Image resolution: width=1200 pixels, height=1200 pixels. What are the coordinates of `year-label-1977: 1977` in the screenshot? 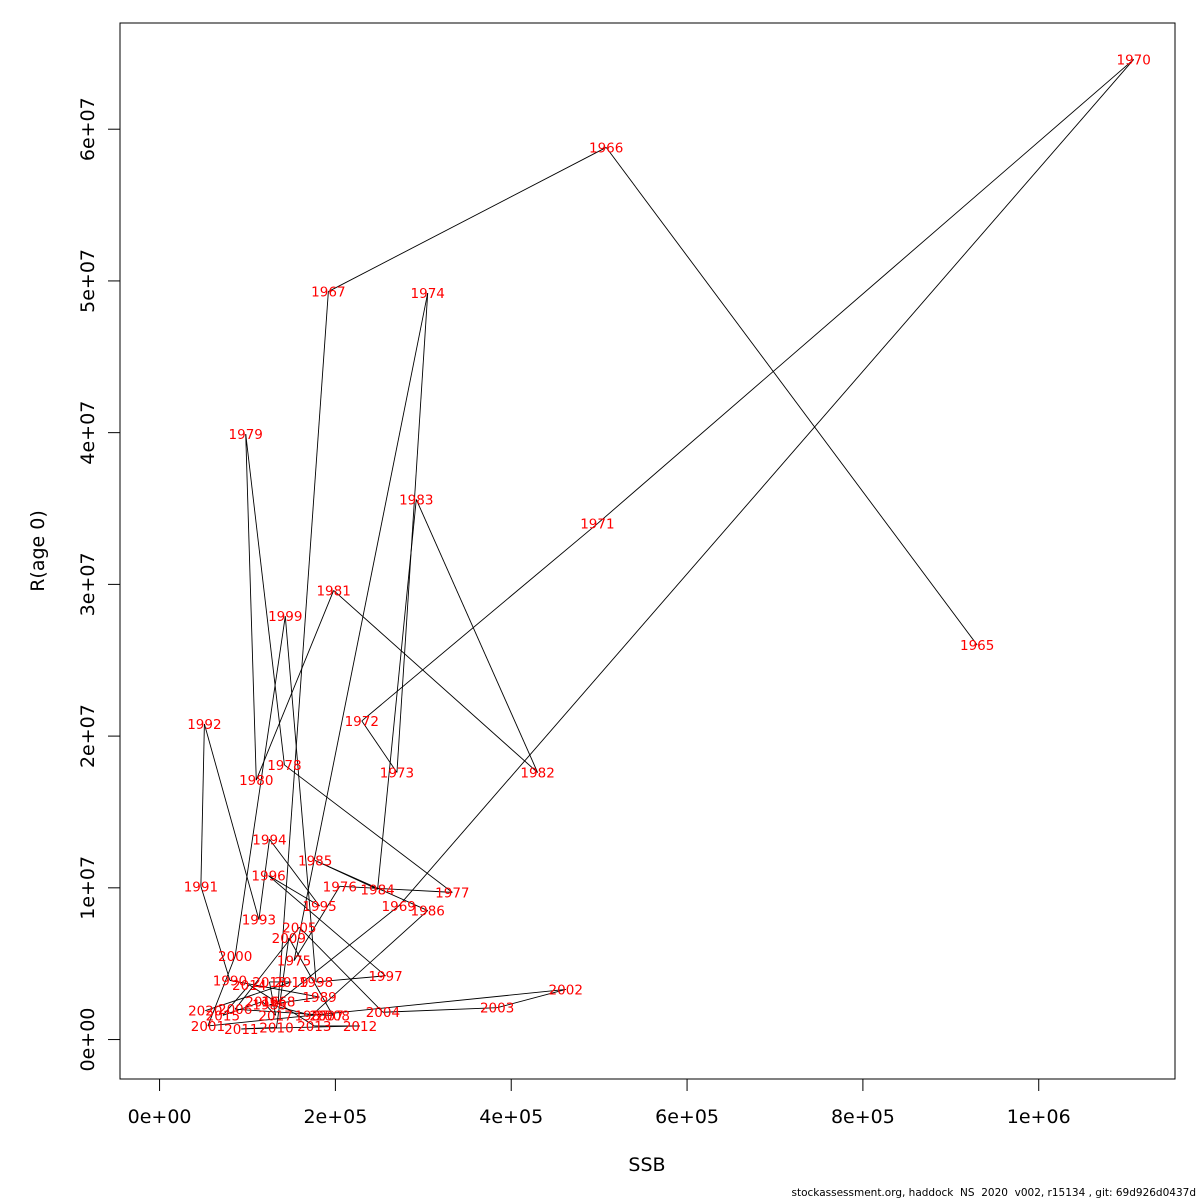 It's located at (452, 893).